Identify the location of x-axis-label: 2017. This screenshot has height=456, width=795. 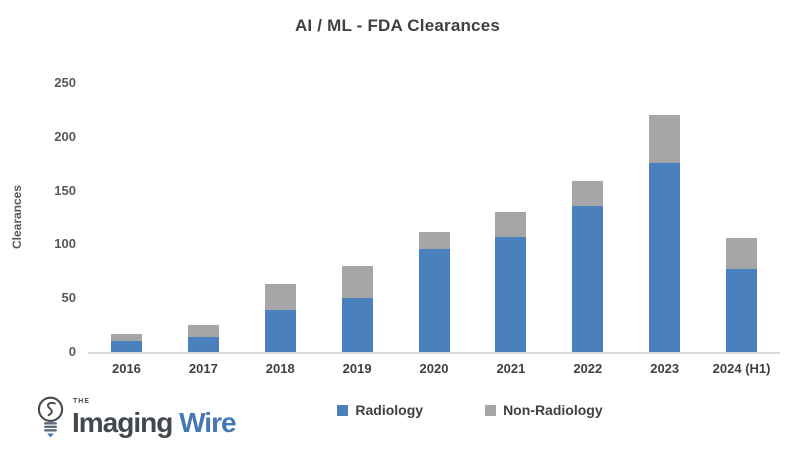
(203, 368).